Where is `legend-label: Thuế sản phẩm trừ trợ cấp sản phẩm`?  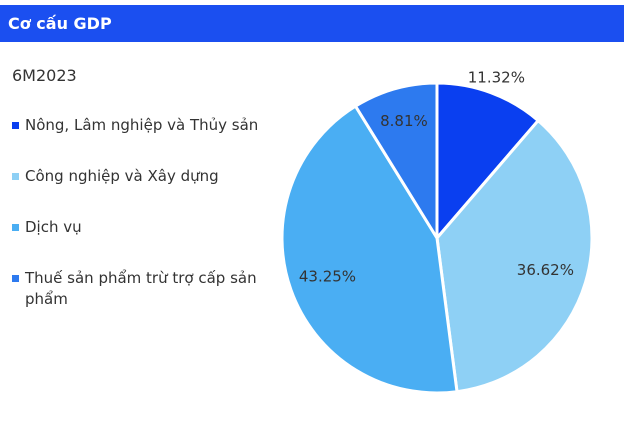 legend-label: Thuế sản phẩm trừ trợ cấp sản phẩm is located at coordinates (141, 288).